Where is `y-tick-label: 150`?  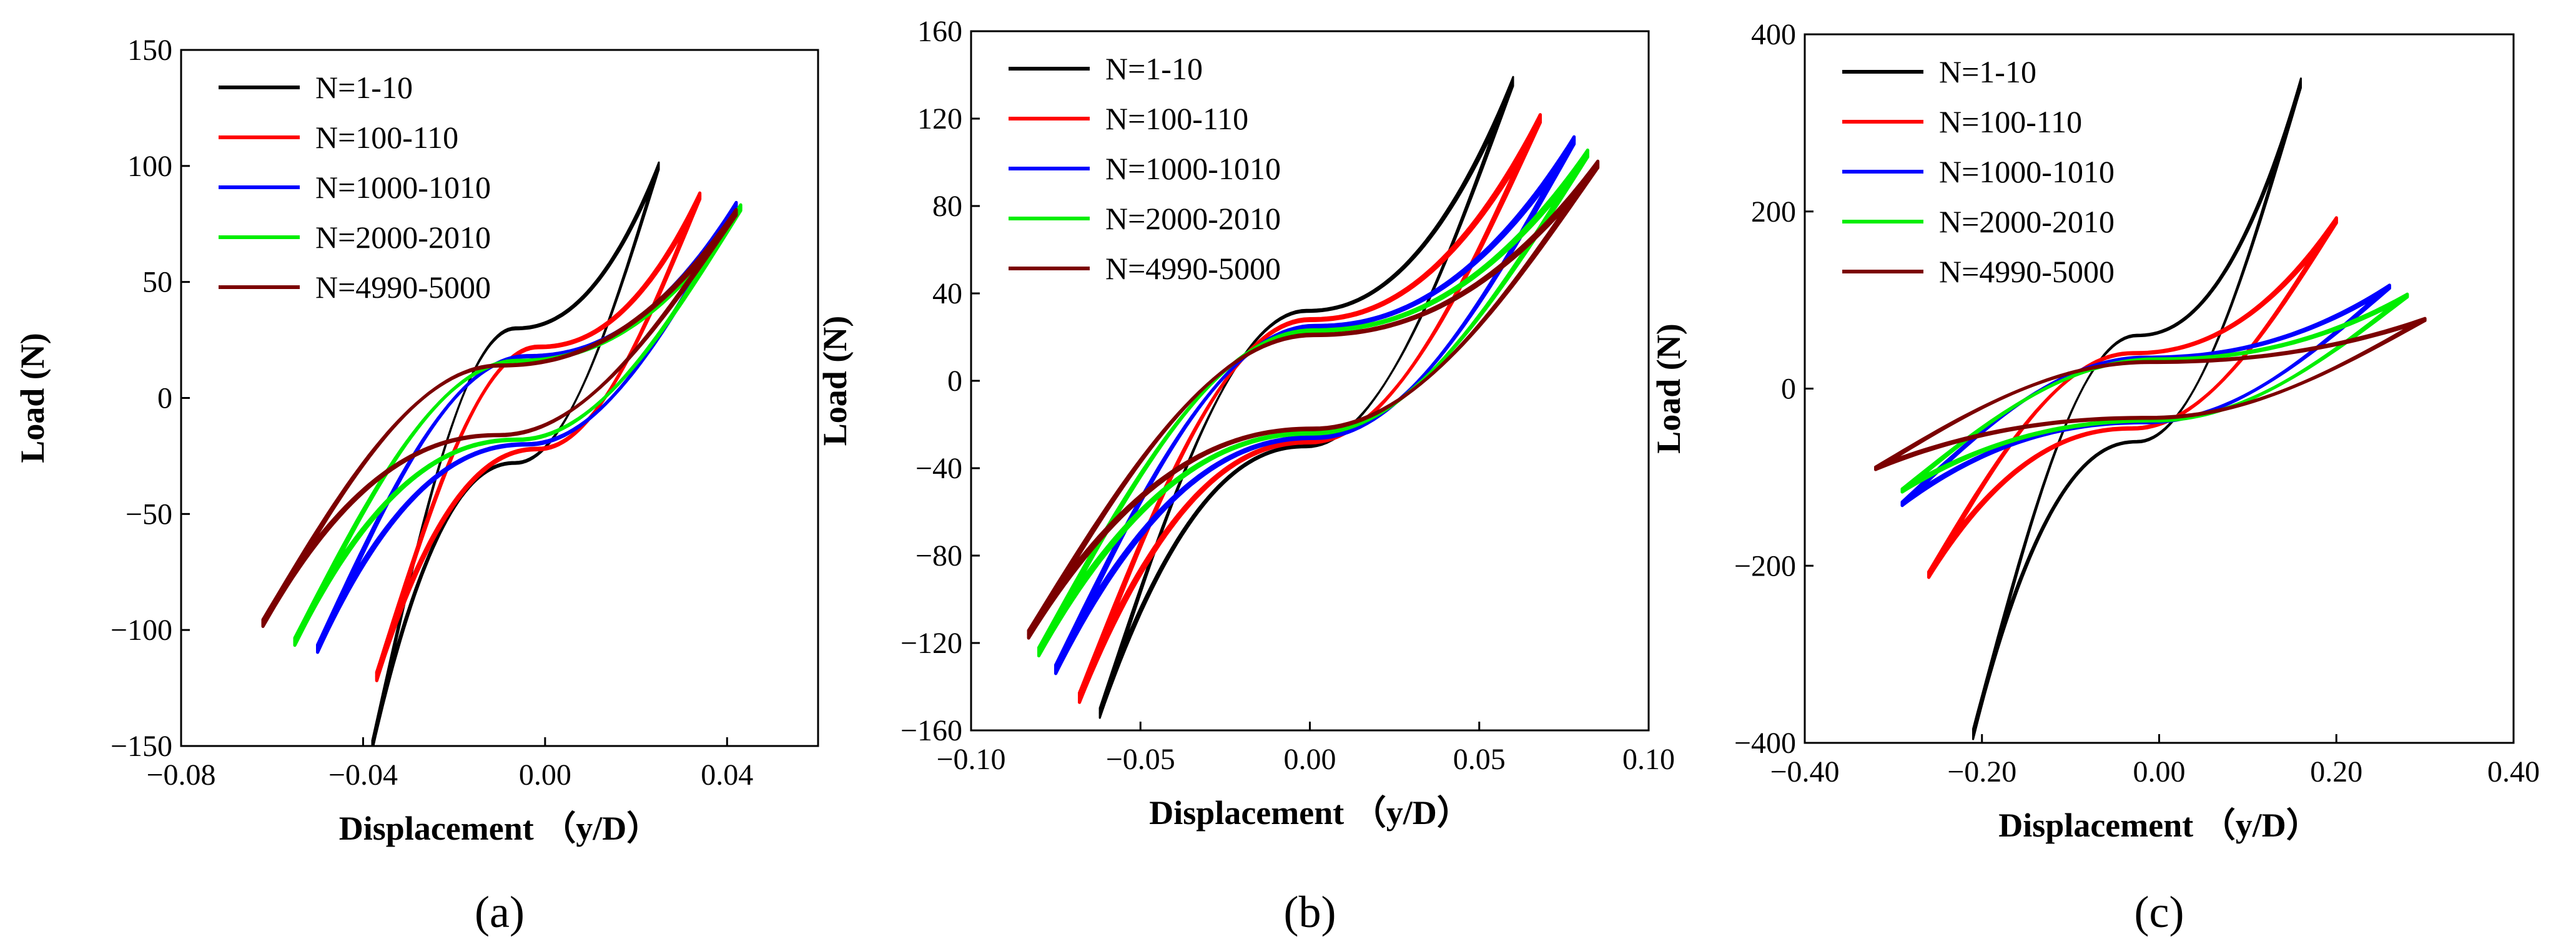 y-tick-label: 150 is located at coordinates (150, 50).